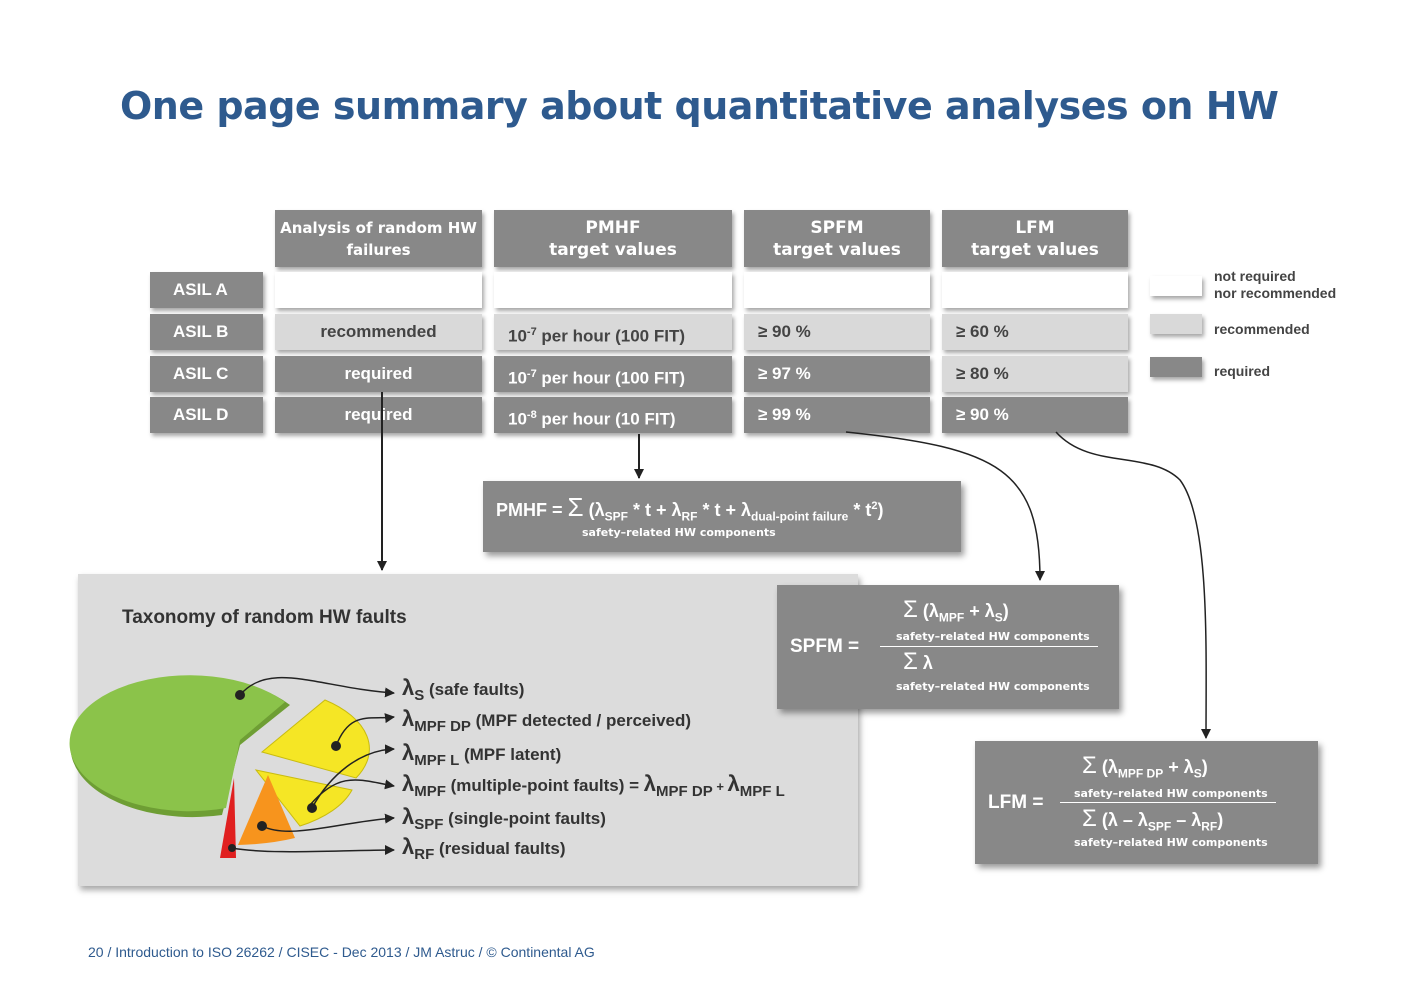 Image resolution: width=1403 pixels, height=992 pixels. What do you see at coordinates (352, 792) in the screenshot?
I see `connector-mpf` at bounding box center [352, 792].